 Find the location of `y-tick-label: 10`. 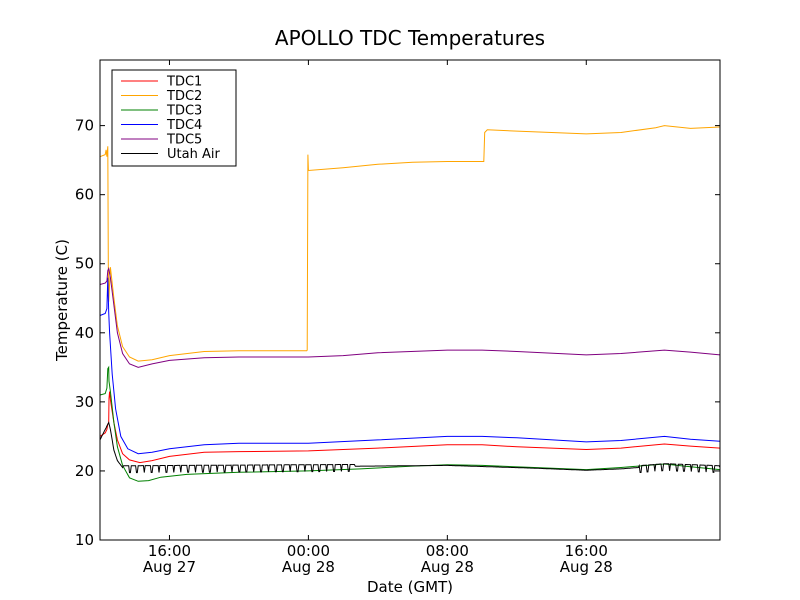

y-tick-label: 10 is located at coordinates (84, 540).